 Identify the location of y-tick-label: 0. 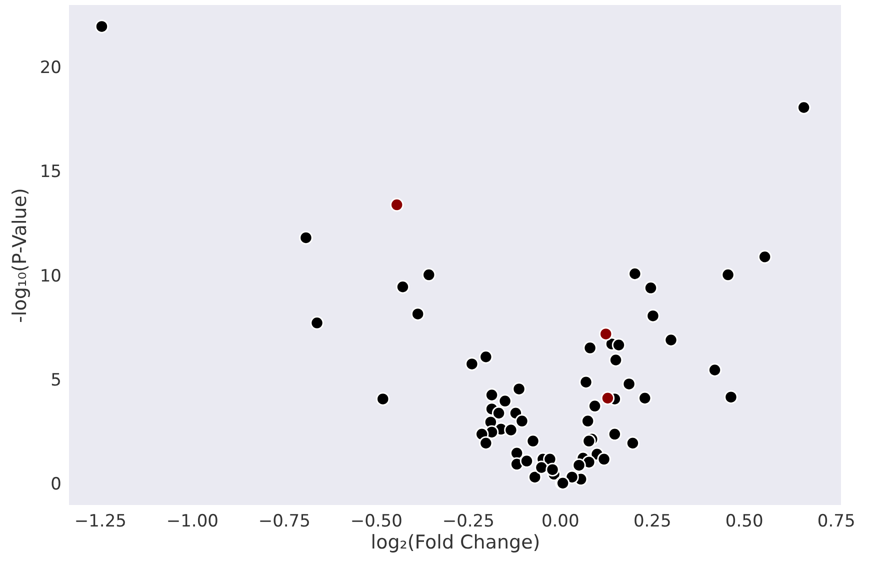
(56, 484).